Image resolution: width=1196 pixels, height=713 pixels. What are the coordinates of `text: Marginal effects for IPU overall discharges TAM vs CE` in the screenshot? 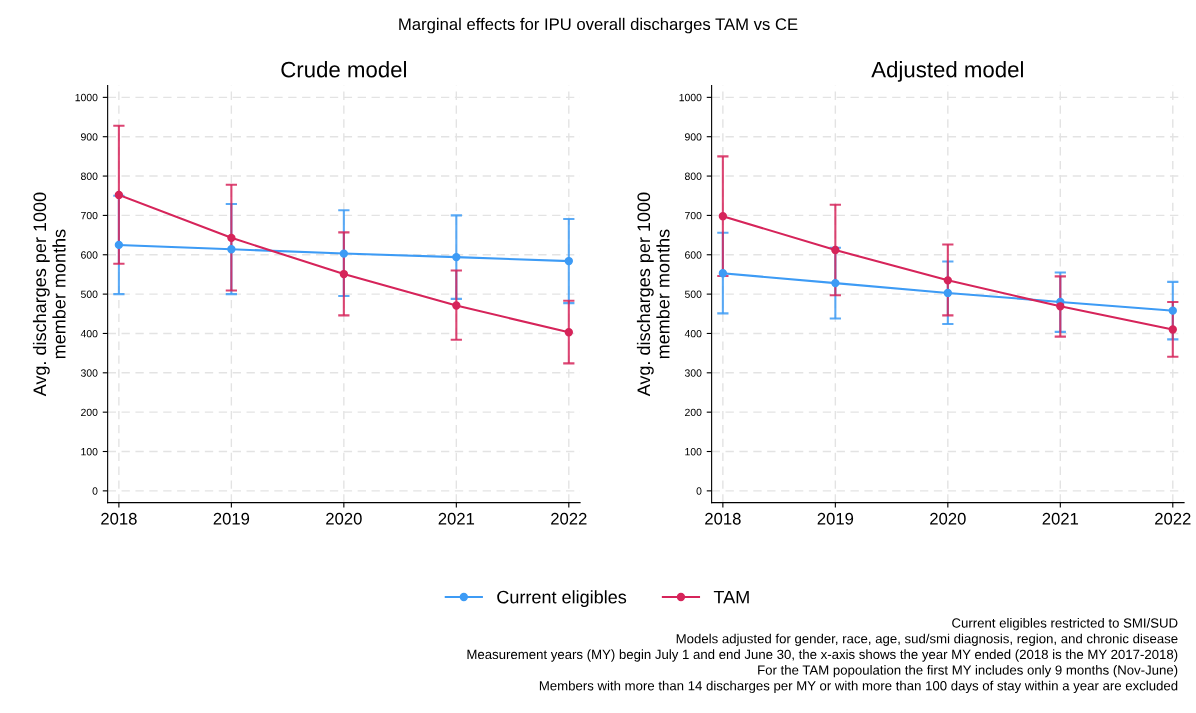 It's located at (598, 25).